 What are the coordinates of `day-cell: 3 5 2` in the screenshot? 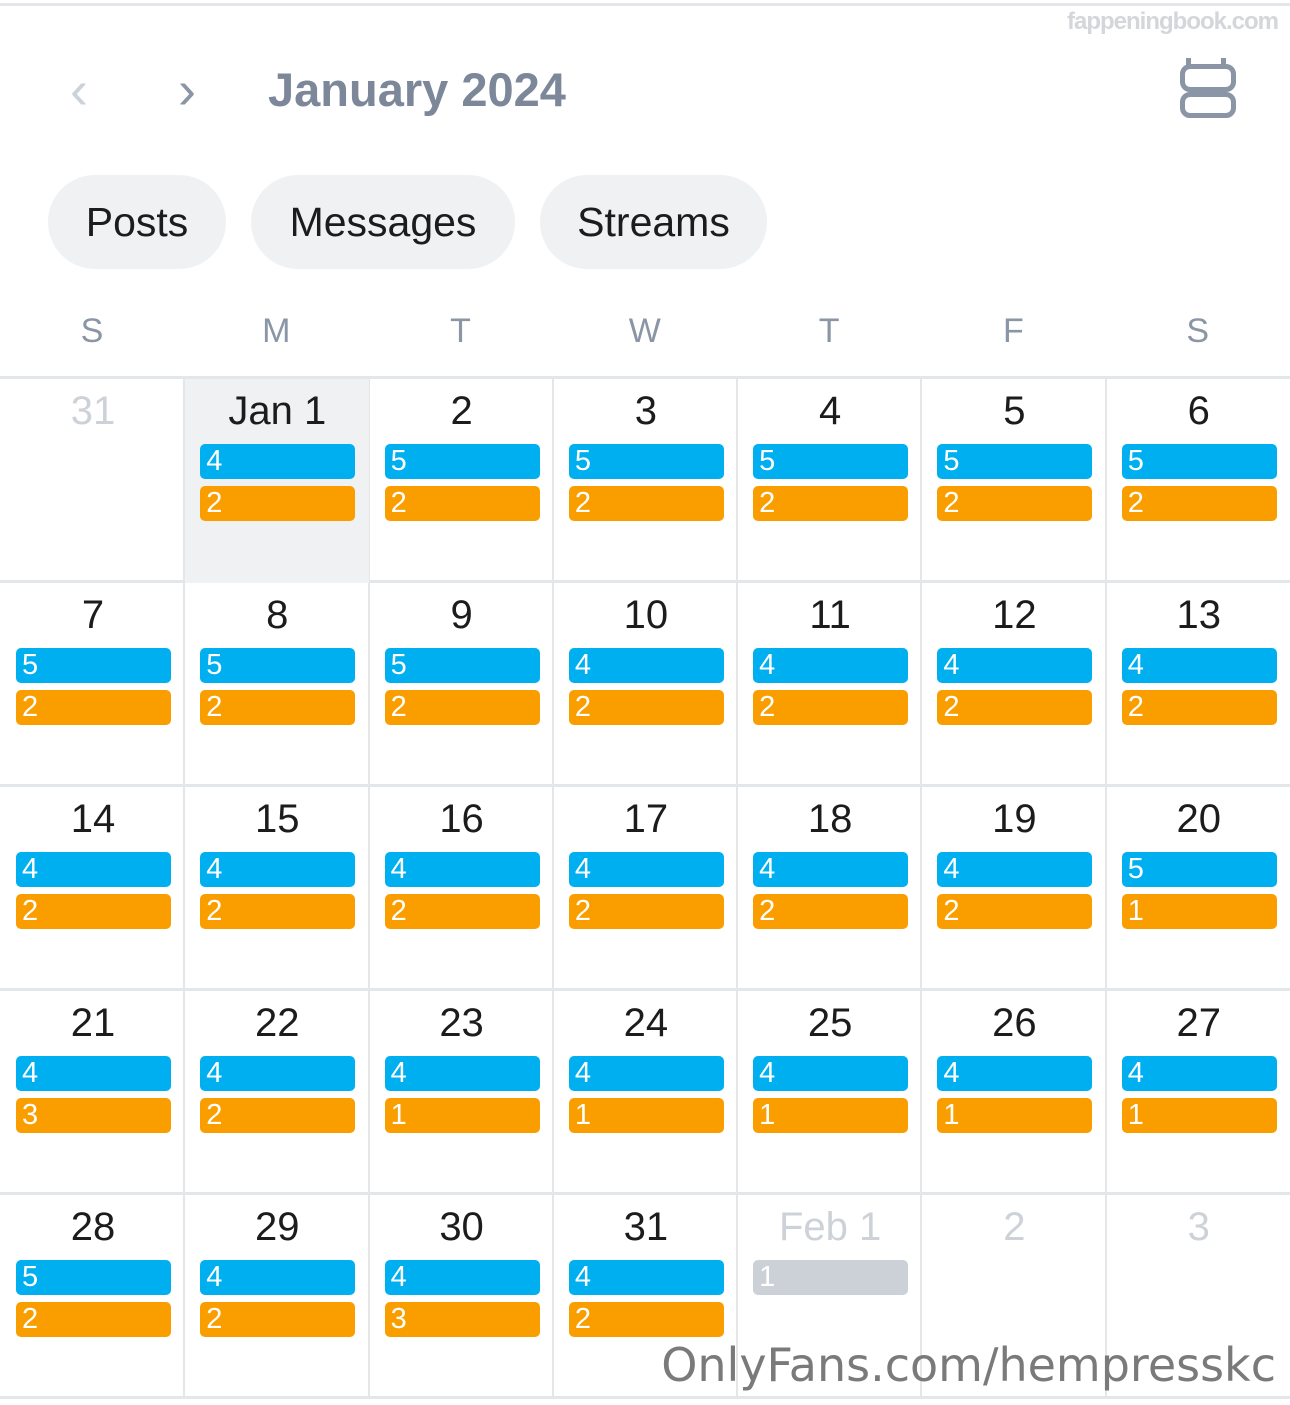 It's located at (646, 481).